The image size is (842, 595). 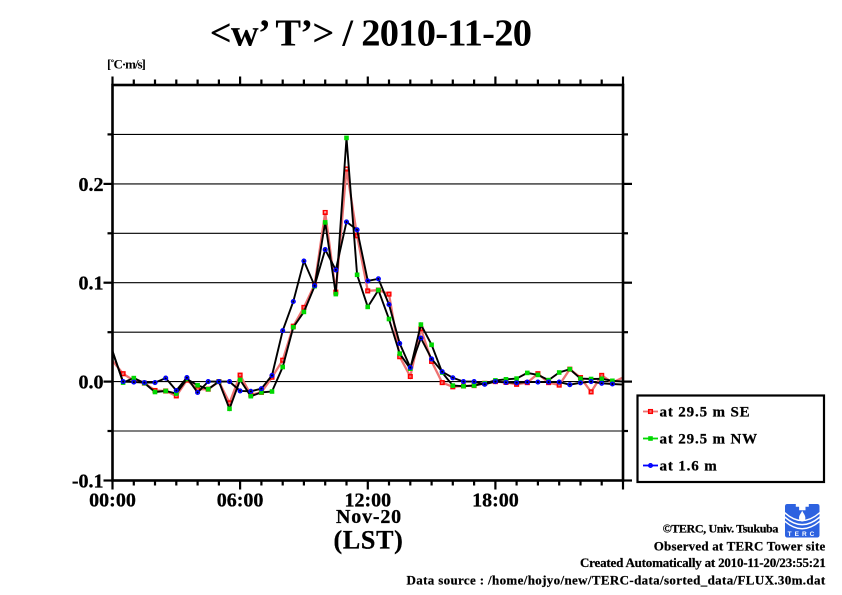 I want to click on svg-text: Nov-20, so click(x=369, y=517).